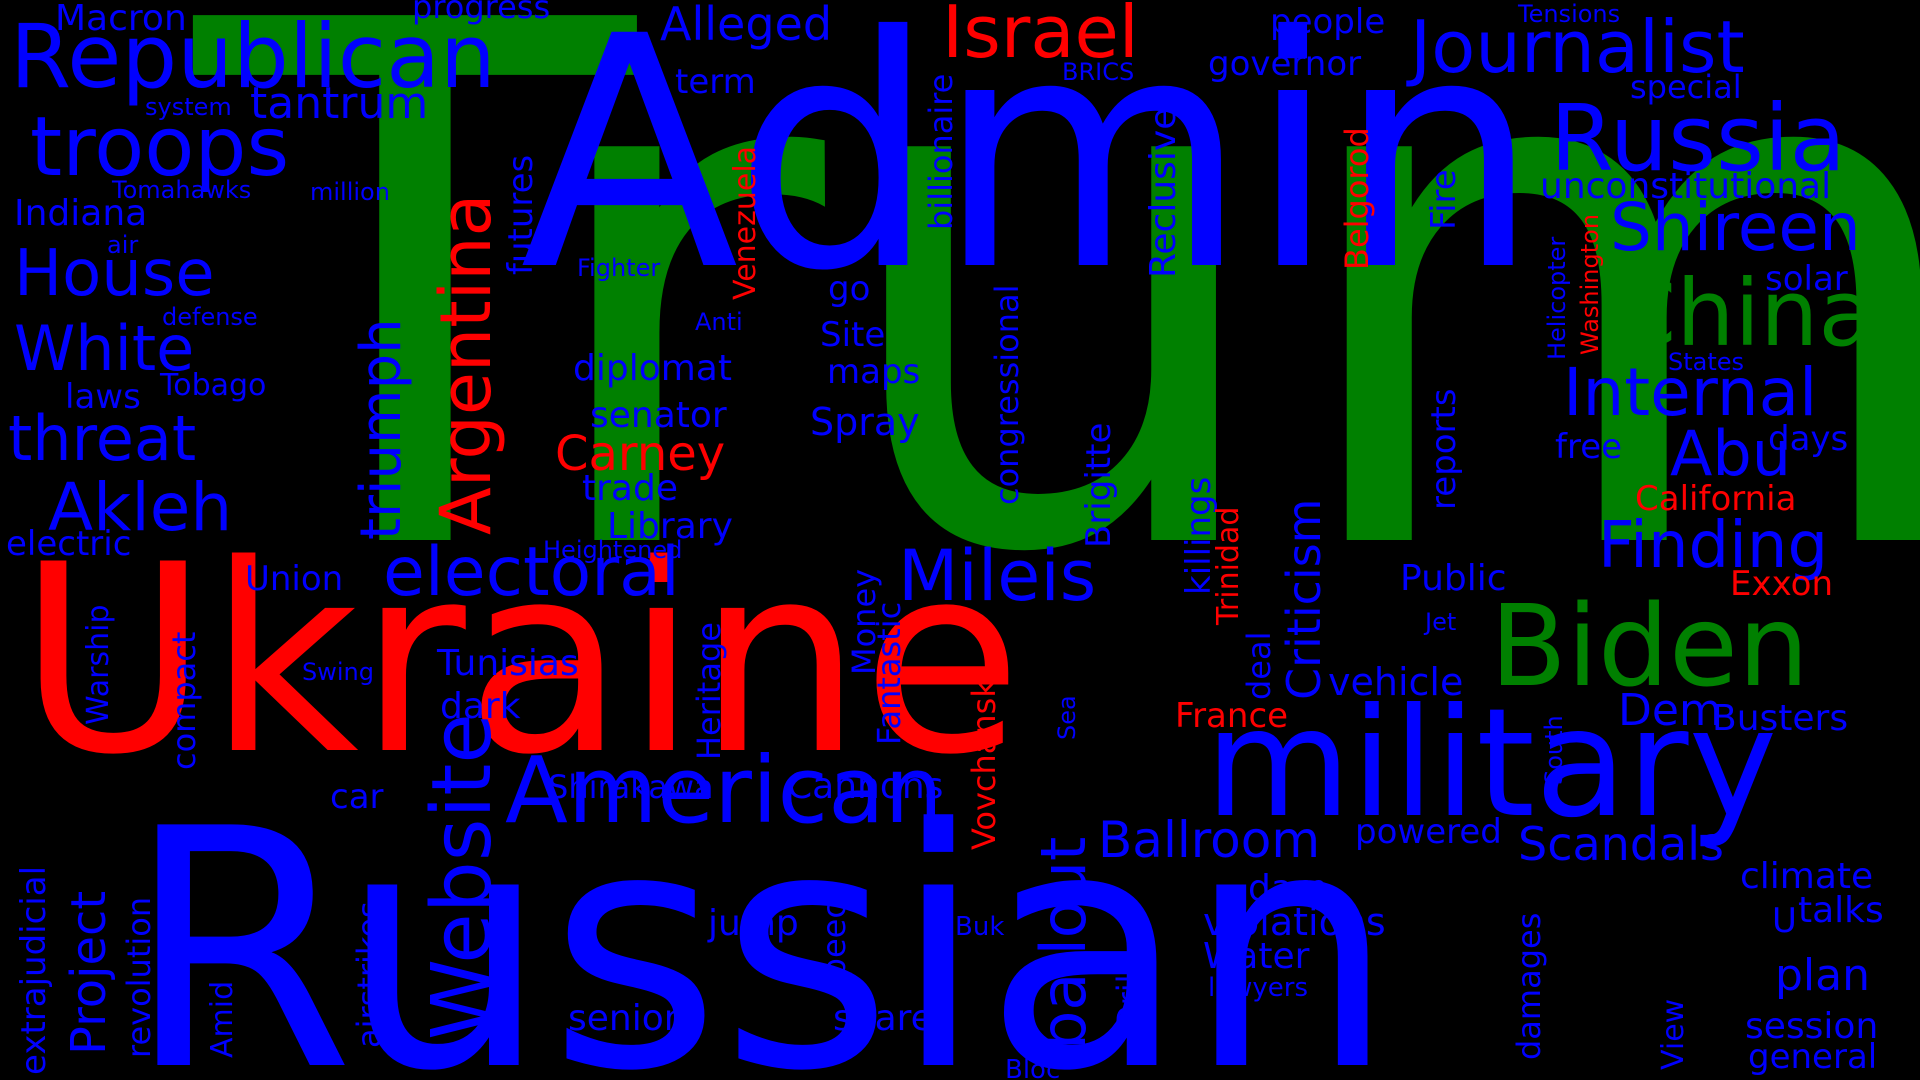 The image size is (1920, 1080). Describe the element at coordinates (1781, 584) in the screenshot. I see `word-exxon: Exxon` at that location.